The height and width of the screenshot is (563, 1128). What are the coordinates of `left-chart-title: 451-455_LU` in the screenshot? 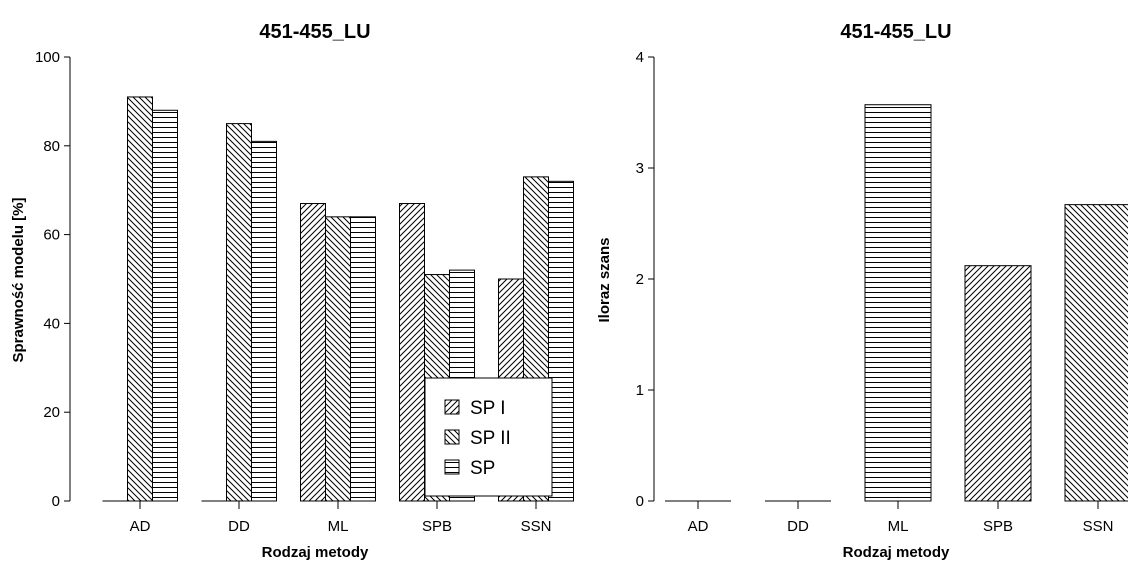 It's located at (314, 32).